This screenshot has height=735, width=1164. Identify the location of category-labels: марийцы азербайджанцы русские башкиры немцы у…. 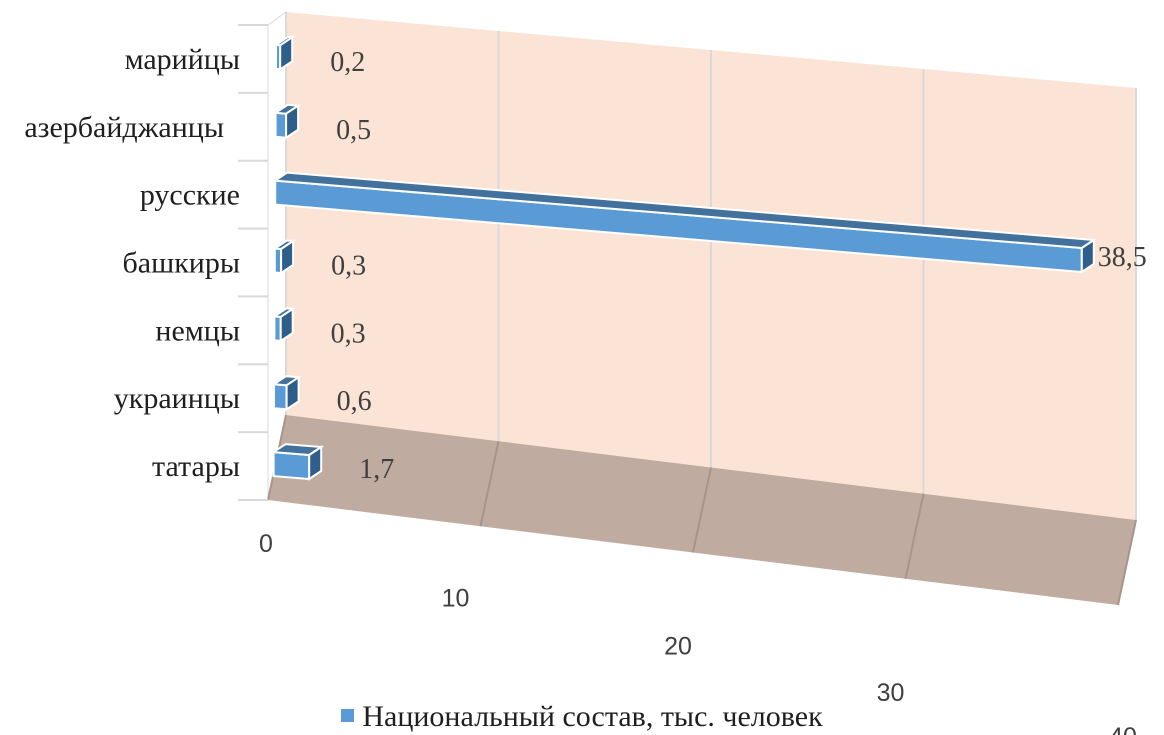
(132, 263).